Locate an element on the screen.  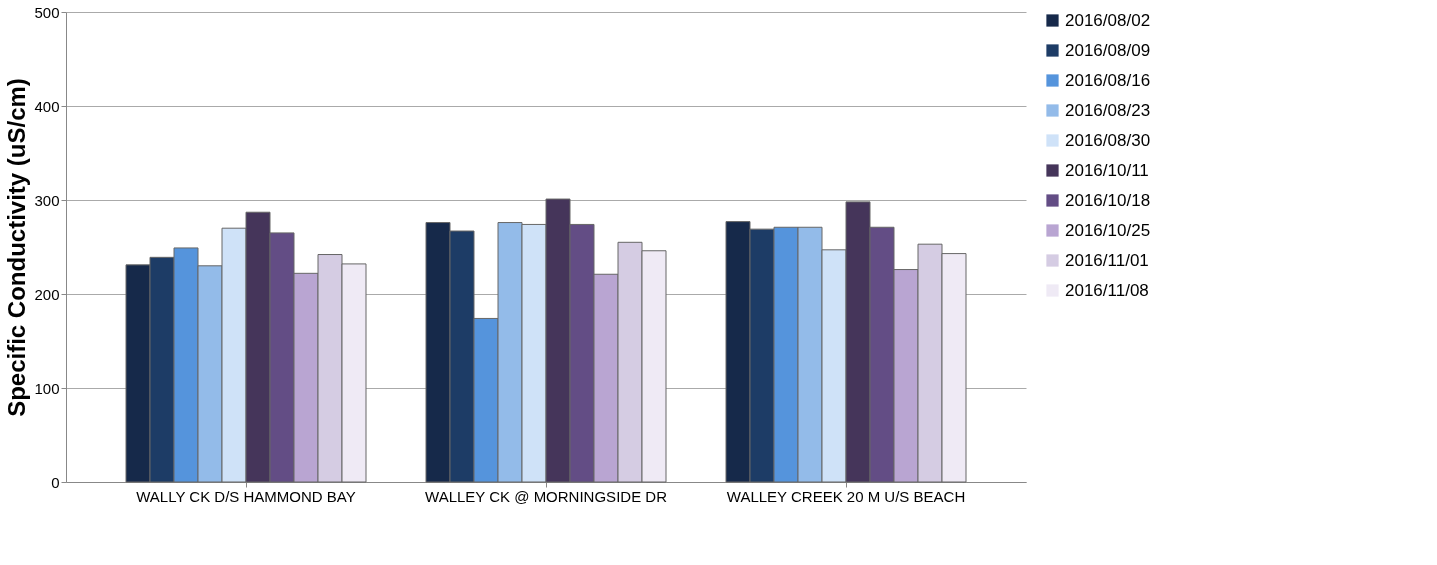
y-axis-title: Specific Conductivity (uS/cm) is located at coordinates (17, 247).